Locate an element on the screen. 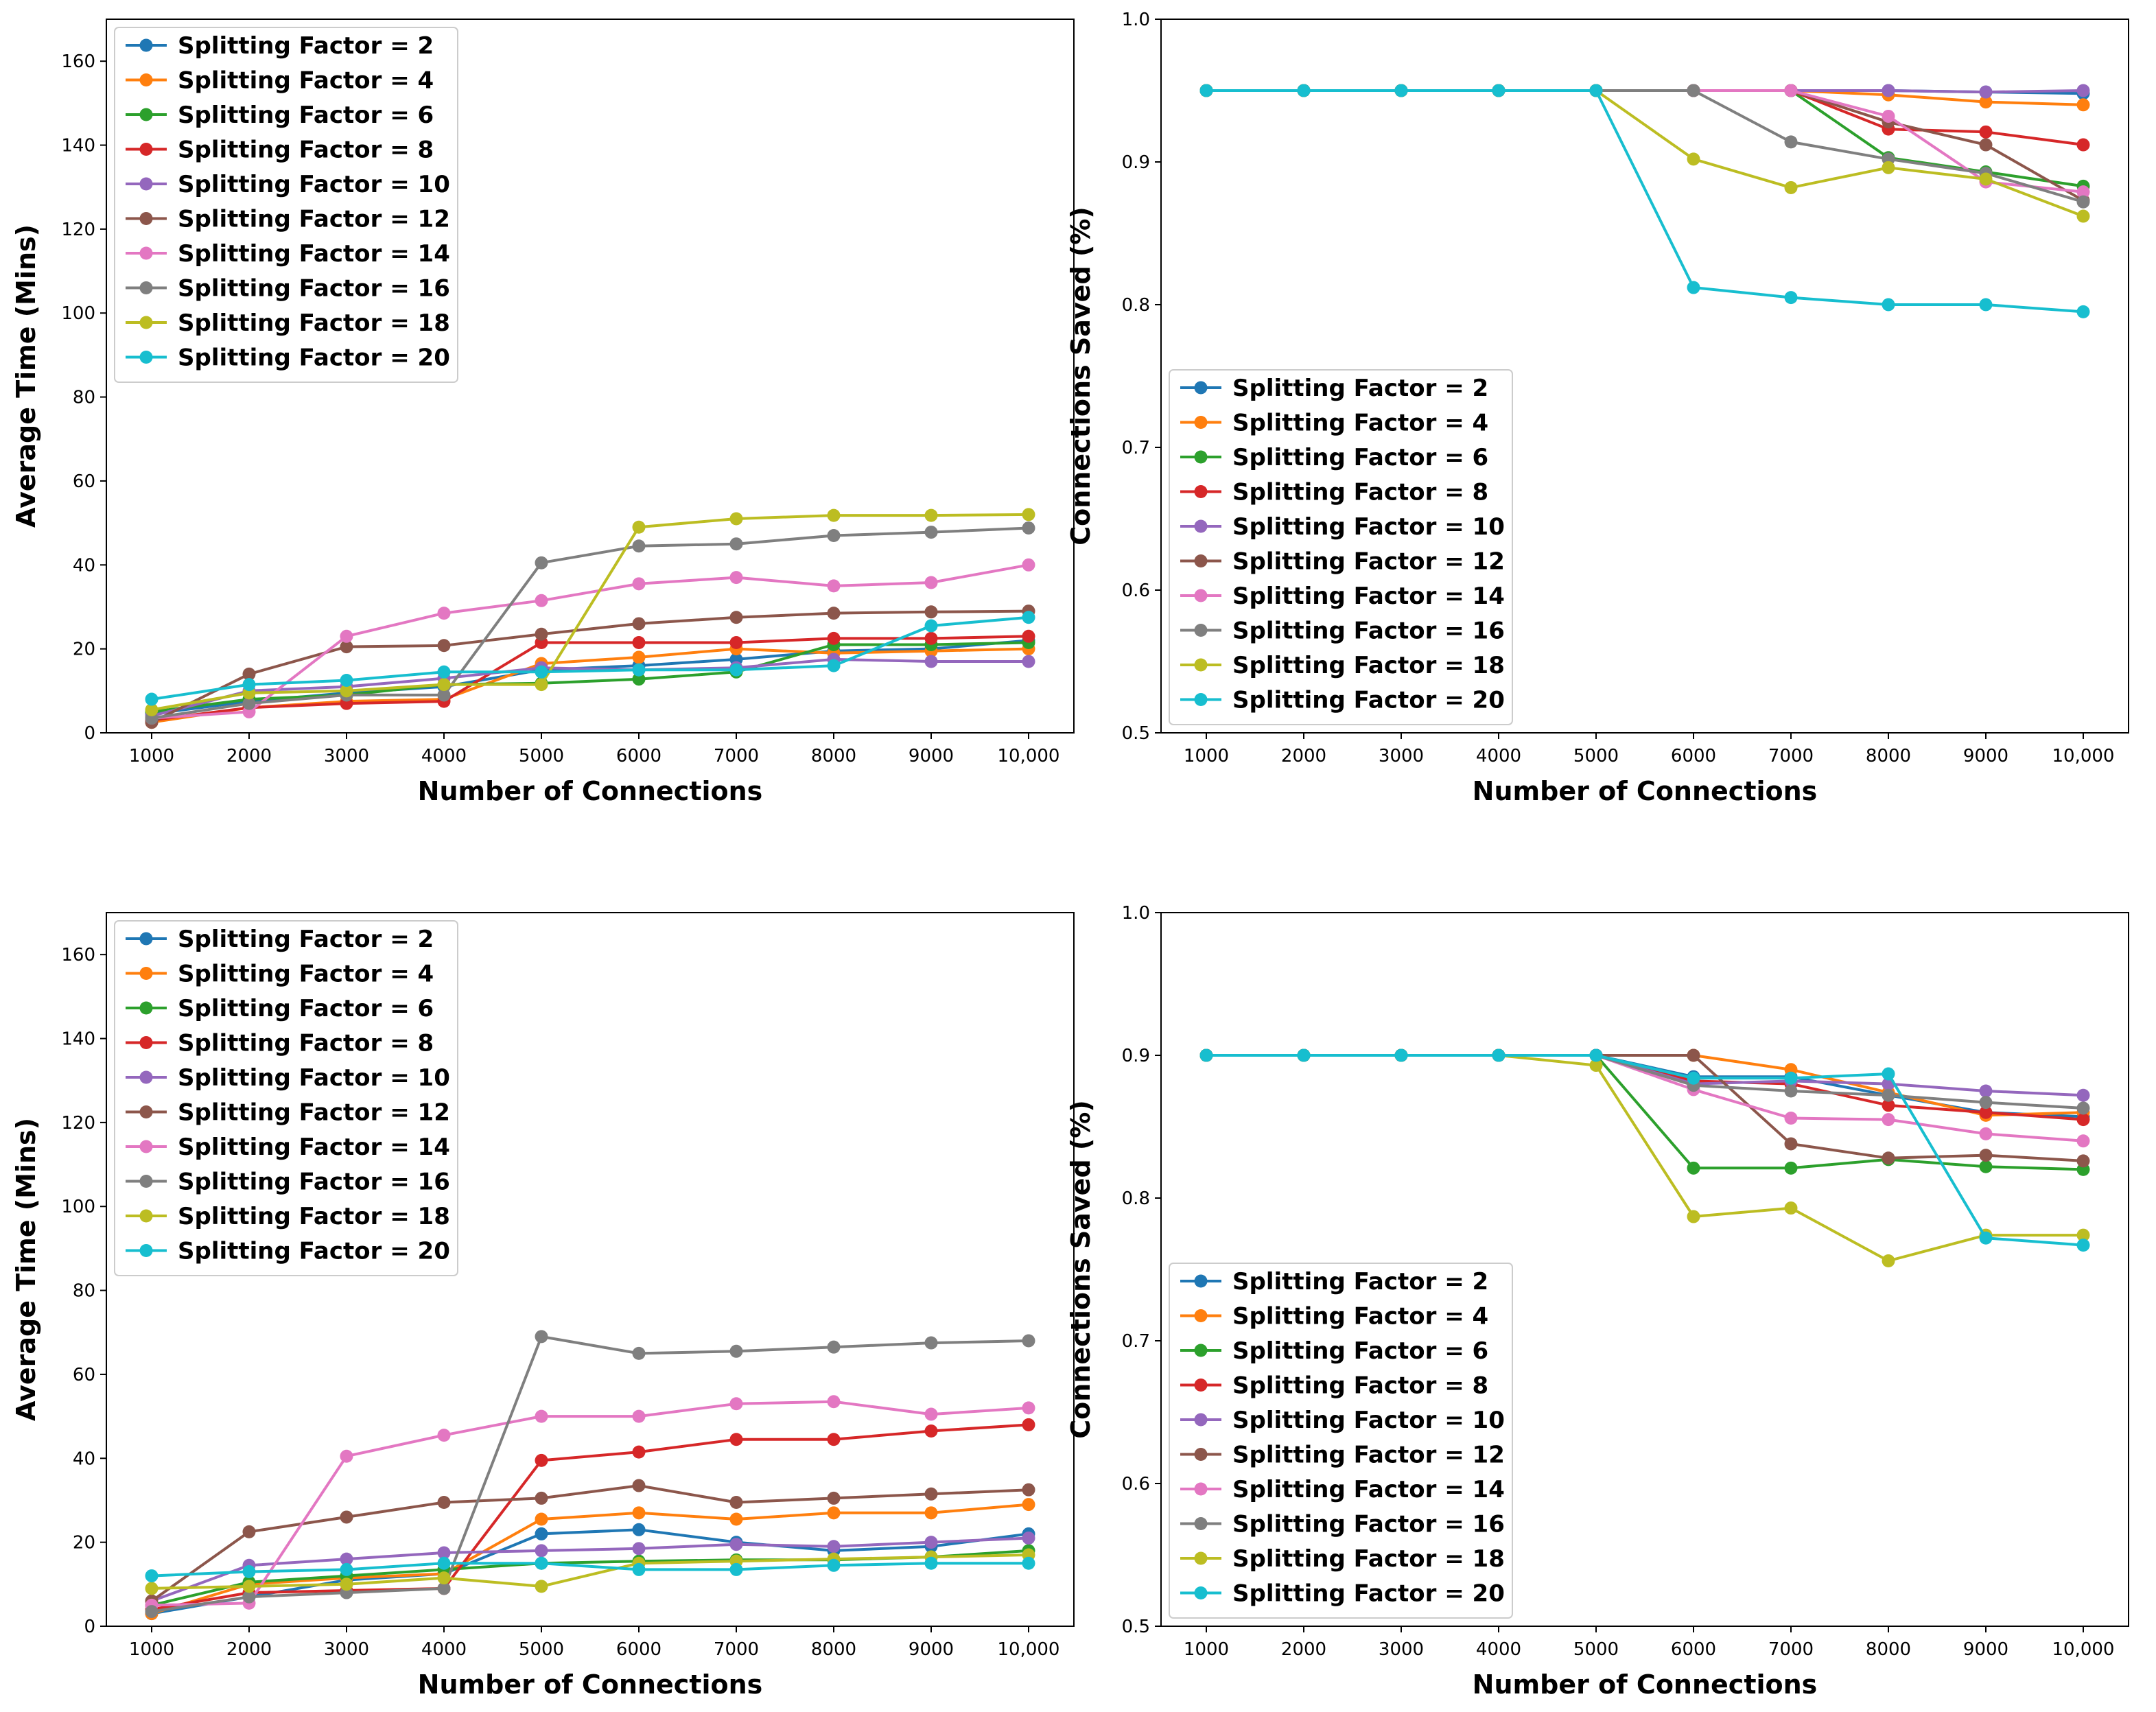  y-tick-label: 1.0 is located at coordinates (1136, 913).